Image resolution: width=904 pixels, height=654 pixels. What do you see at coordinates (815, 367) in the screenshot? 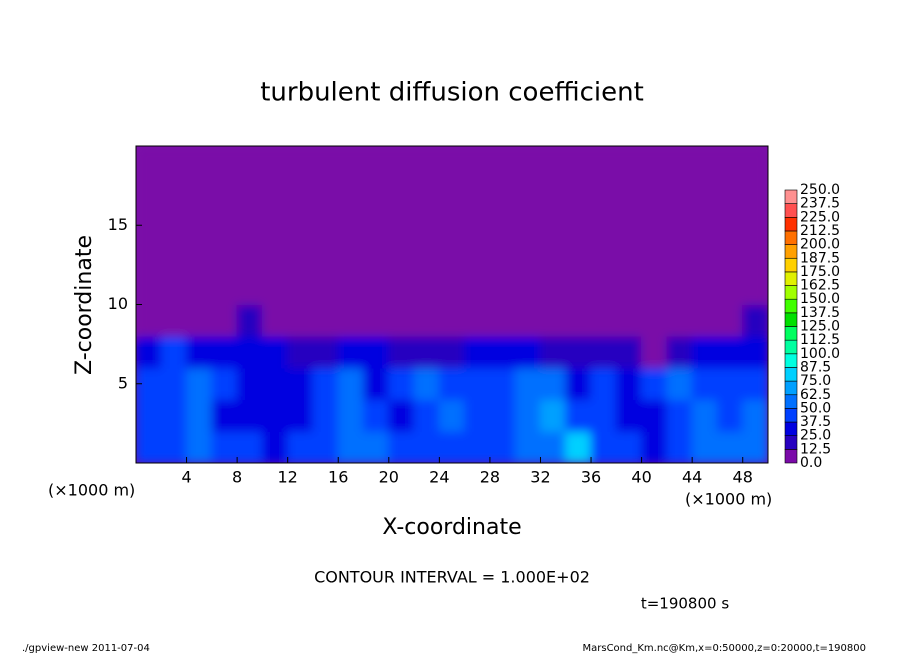
I see `colorbar-label: 87.5` at bounding box center [815, 367].